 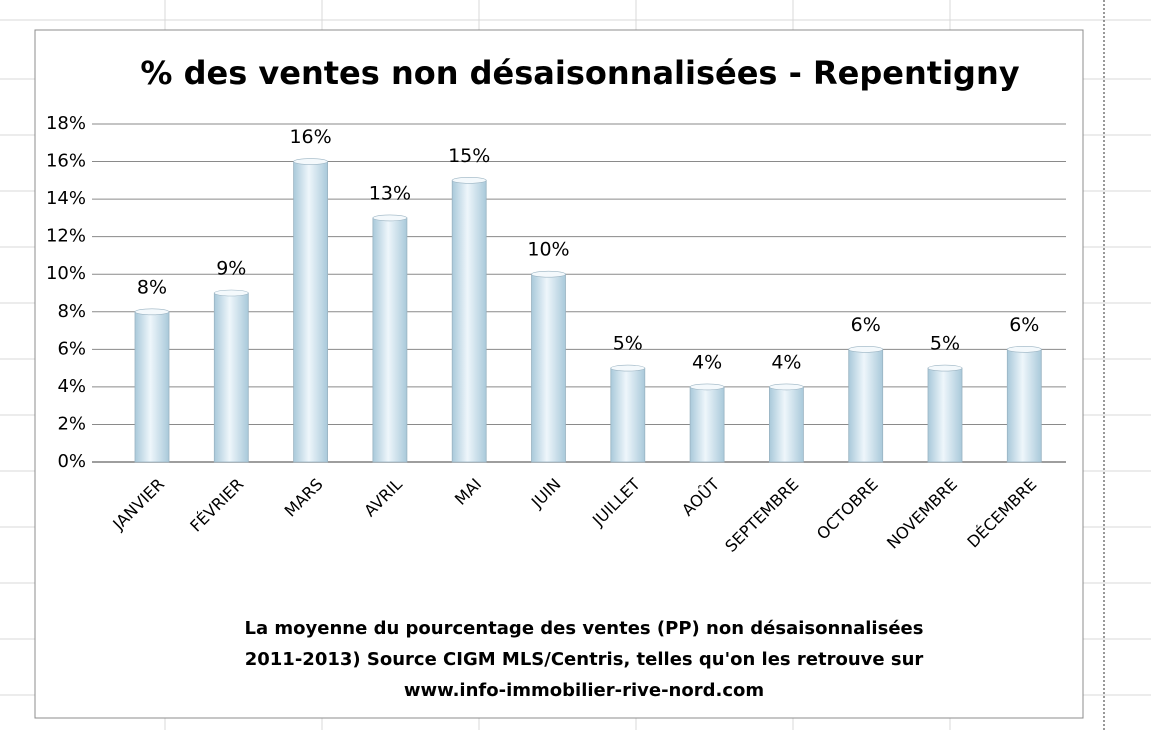 I want to click on y-tick-label: 14%, so click(x=66, y=198).